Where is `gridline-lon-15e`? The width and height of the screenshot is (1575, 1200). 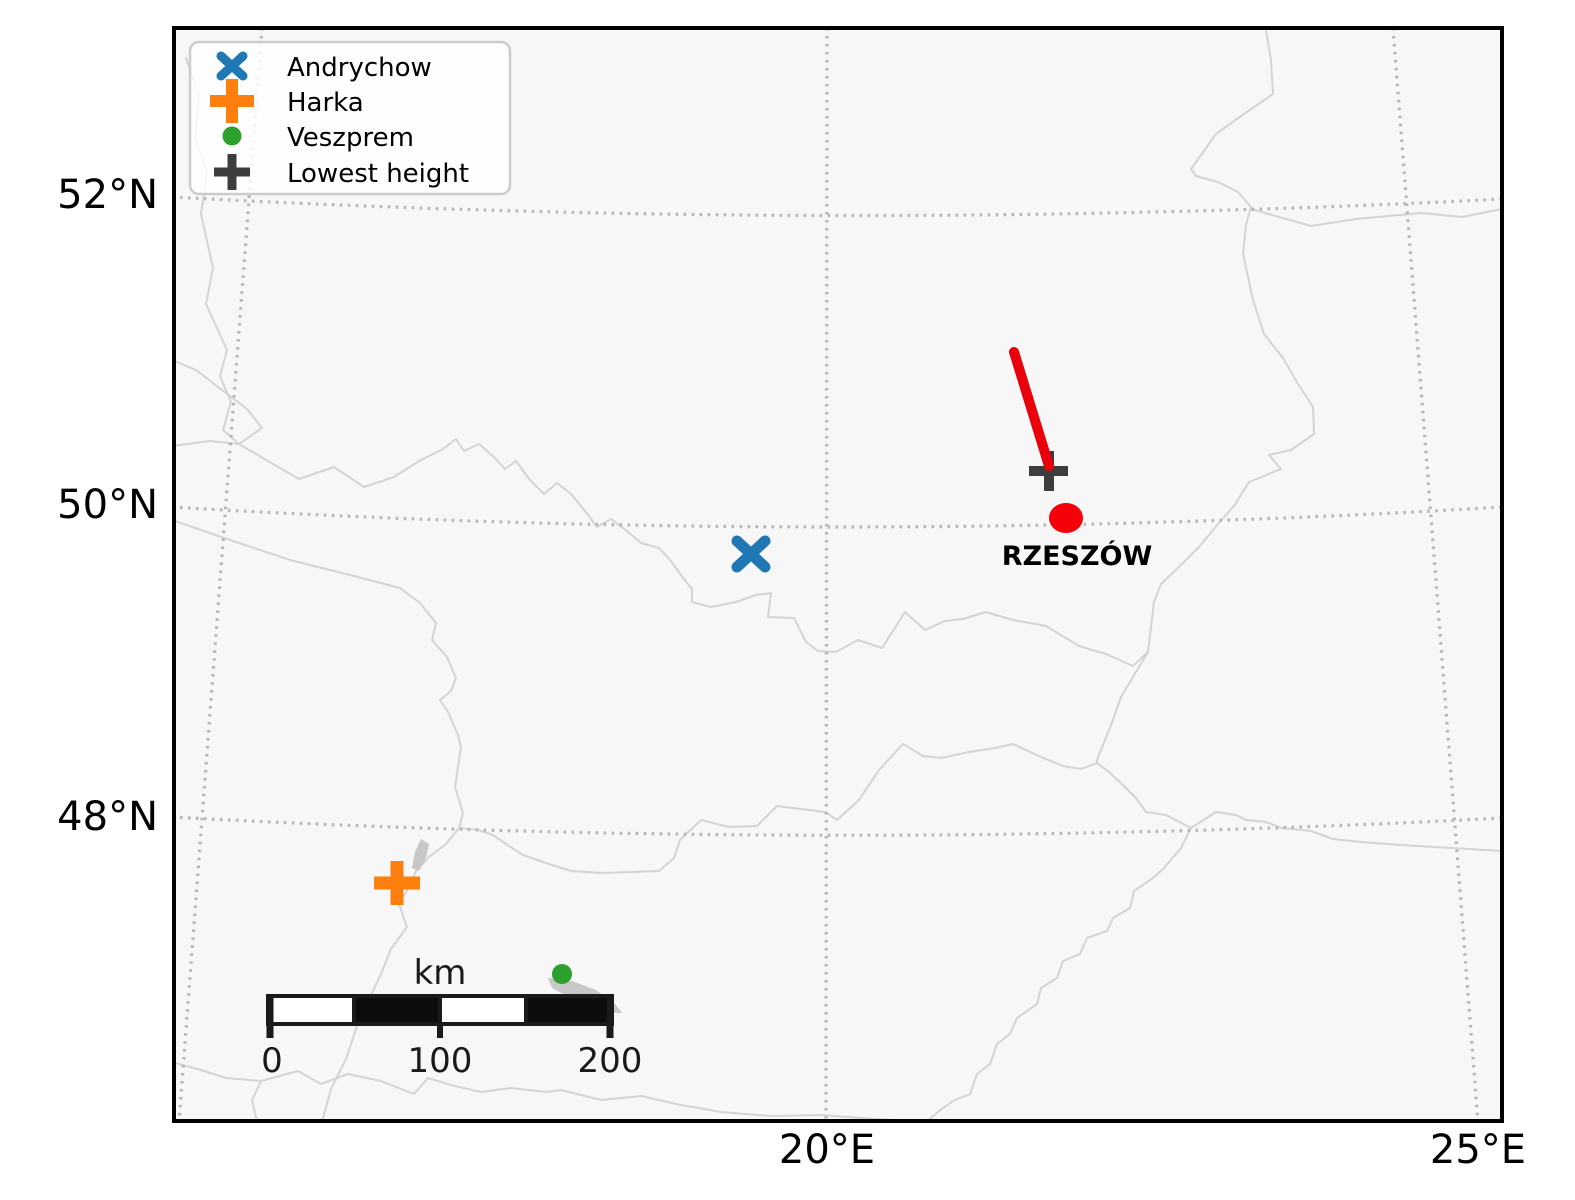
gridline-lon-15e is located at coordinates (220, 574).